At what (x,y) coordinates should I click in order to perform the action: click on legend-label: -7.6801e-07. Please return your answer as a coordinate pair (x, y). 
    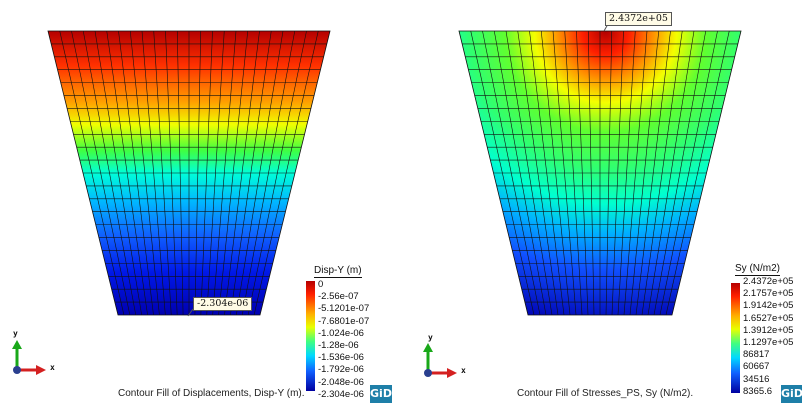
    Looking at the image, I should click on (344, 321).